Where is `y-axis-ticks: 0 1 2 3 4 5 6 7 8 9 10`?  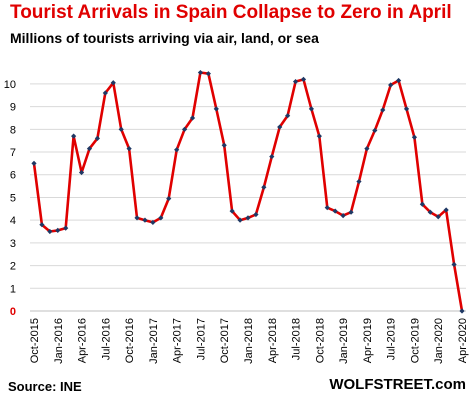 y-axis-ticks: 0 1 2 3 4 5 6 7 8 9 10 is located at coordinates (10, 198).